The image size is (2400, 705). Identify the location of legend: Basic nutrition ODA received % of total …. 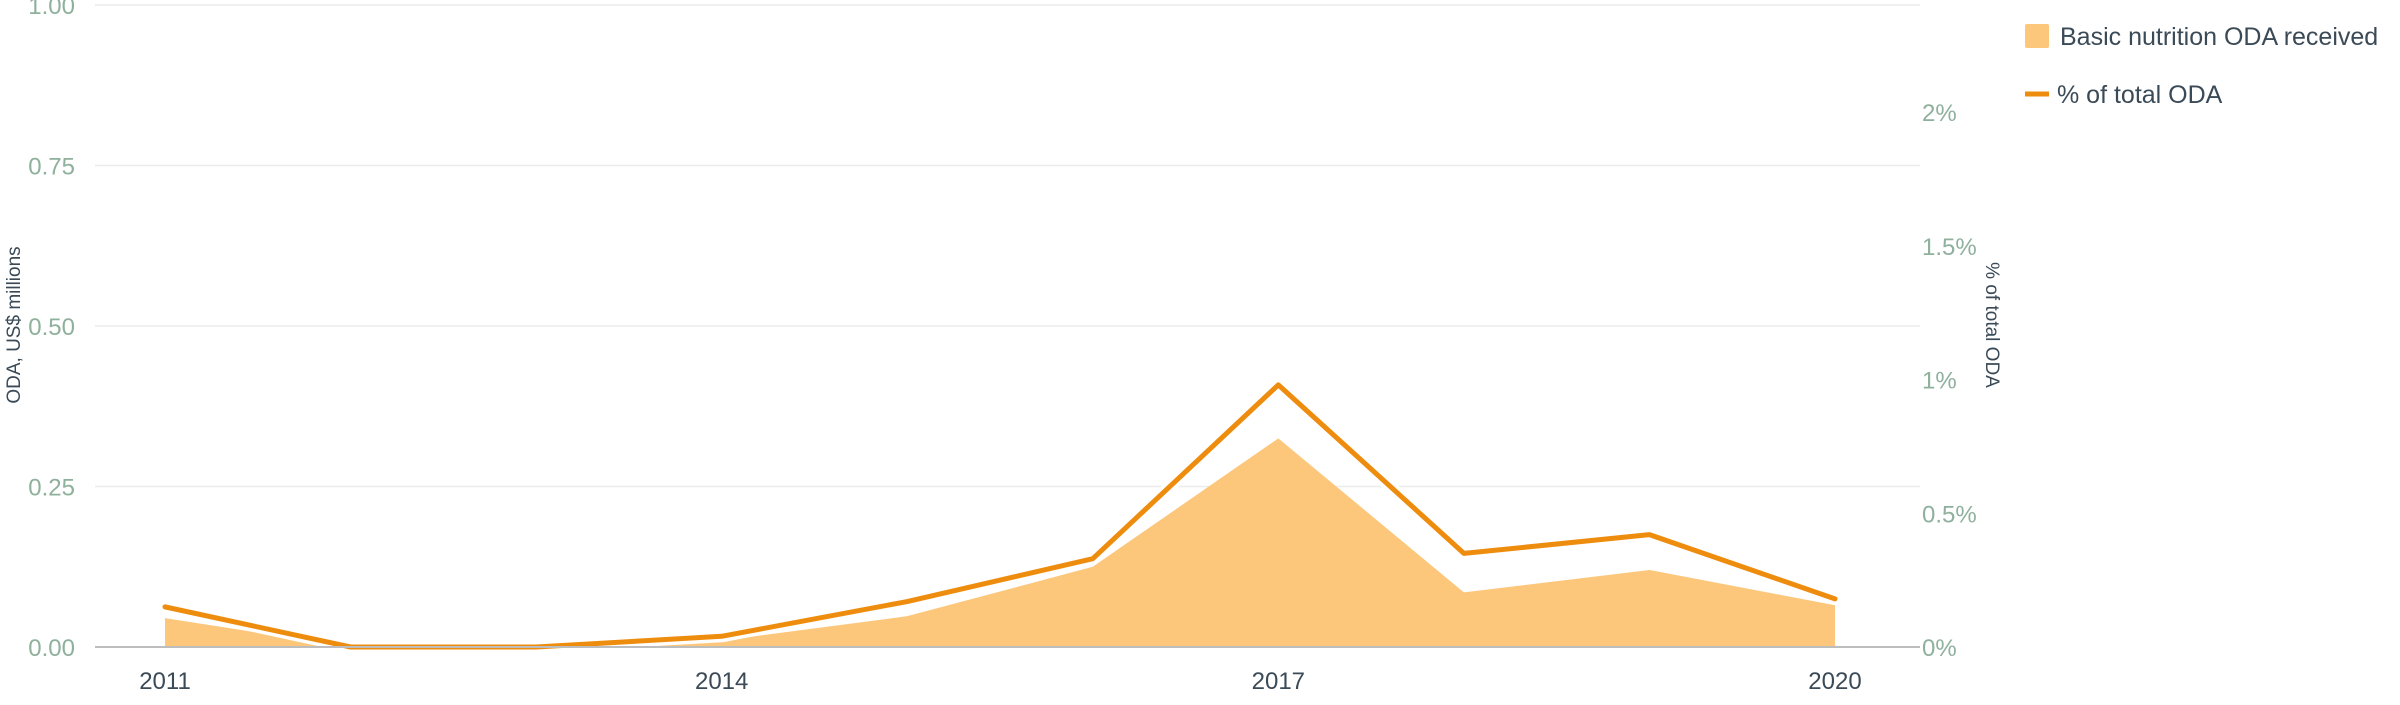
(2201, 66).